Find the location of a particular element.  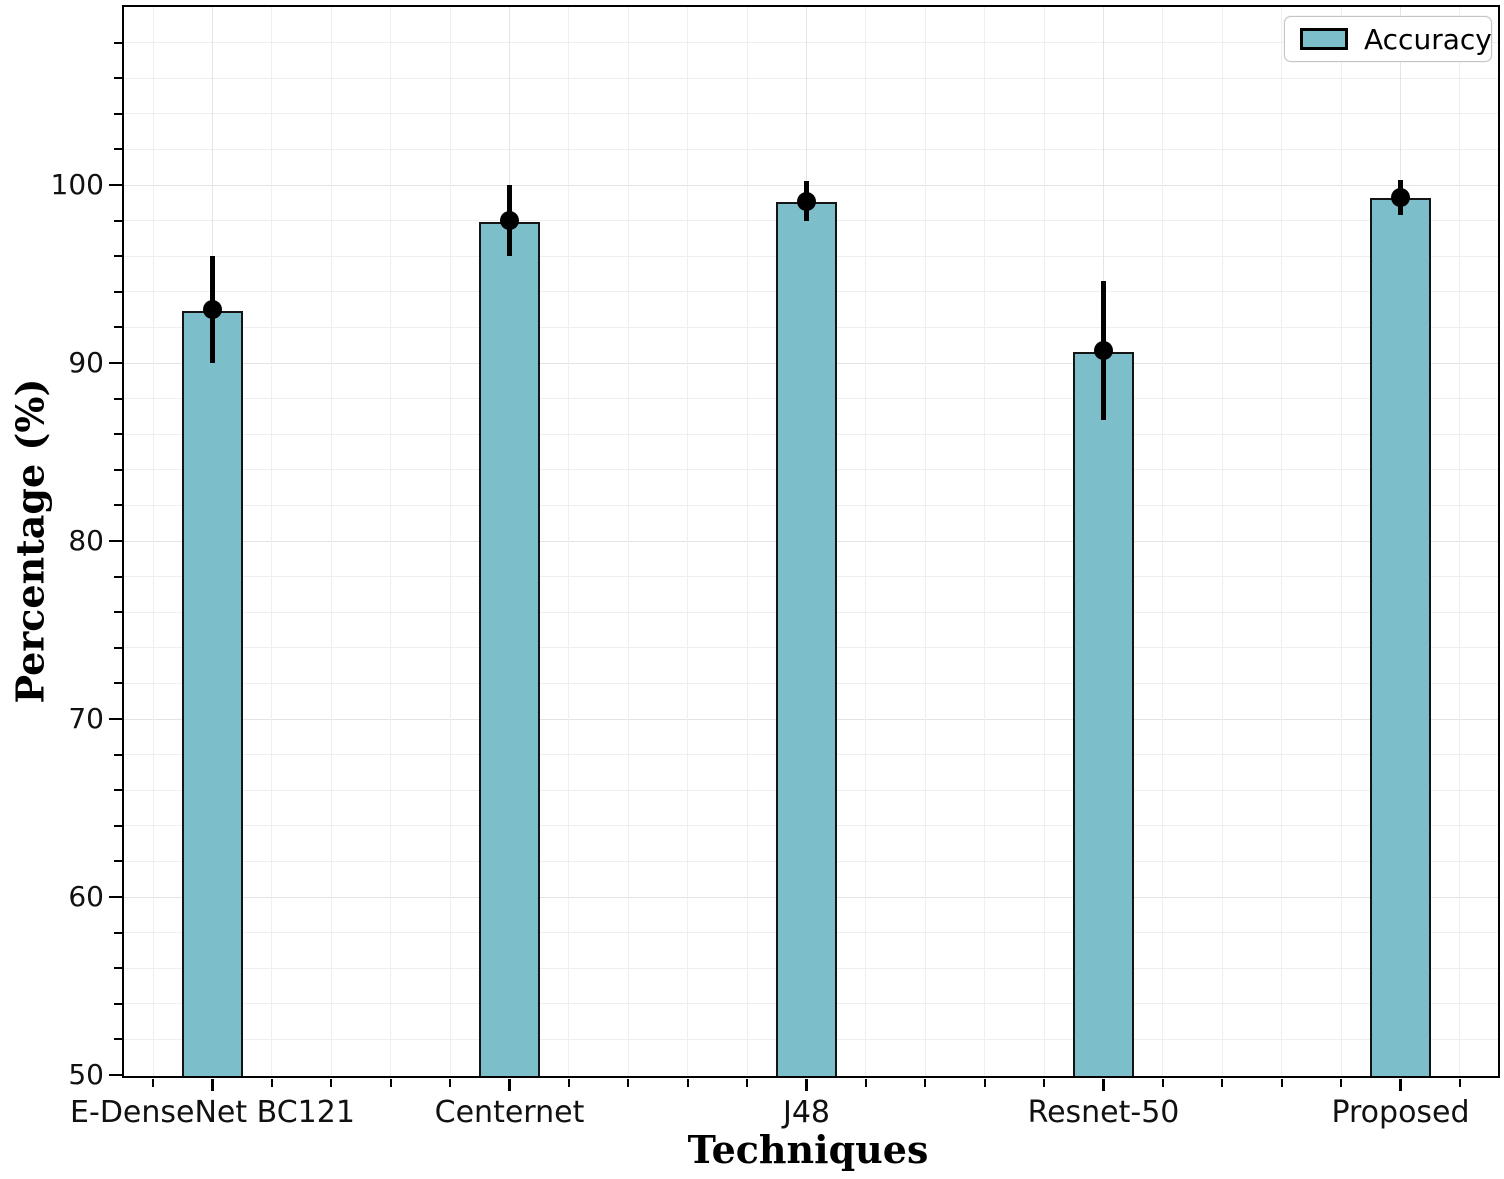

x-tick-label: J48 is located at coordinates (806, 1112).